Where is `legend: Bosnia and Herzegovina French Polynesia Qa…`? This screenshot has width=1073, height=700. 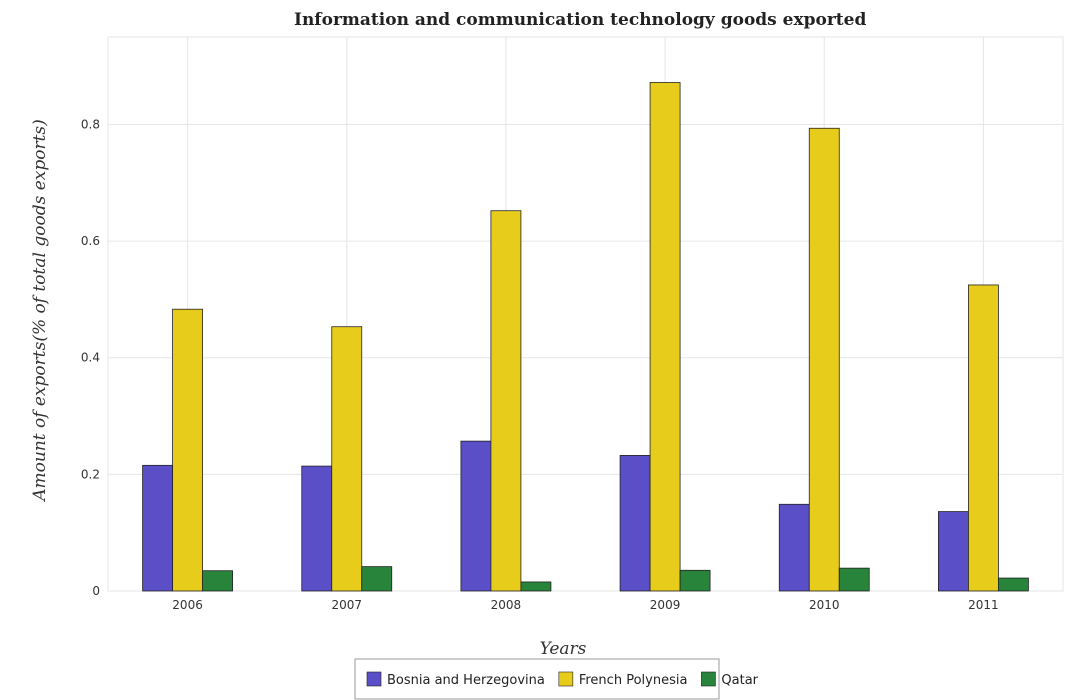
legend: Bosnia and Herzegovina French Polynesia Qa… is located at coordinates (556, 679).